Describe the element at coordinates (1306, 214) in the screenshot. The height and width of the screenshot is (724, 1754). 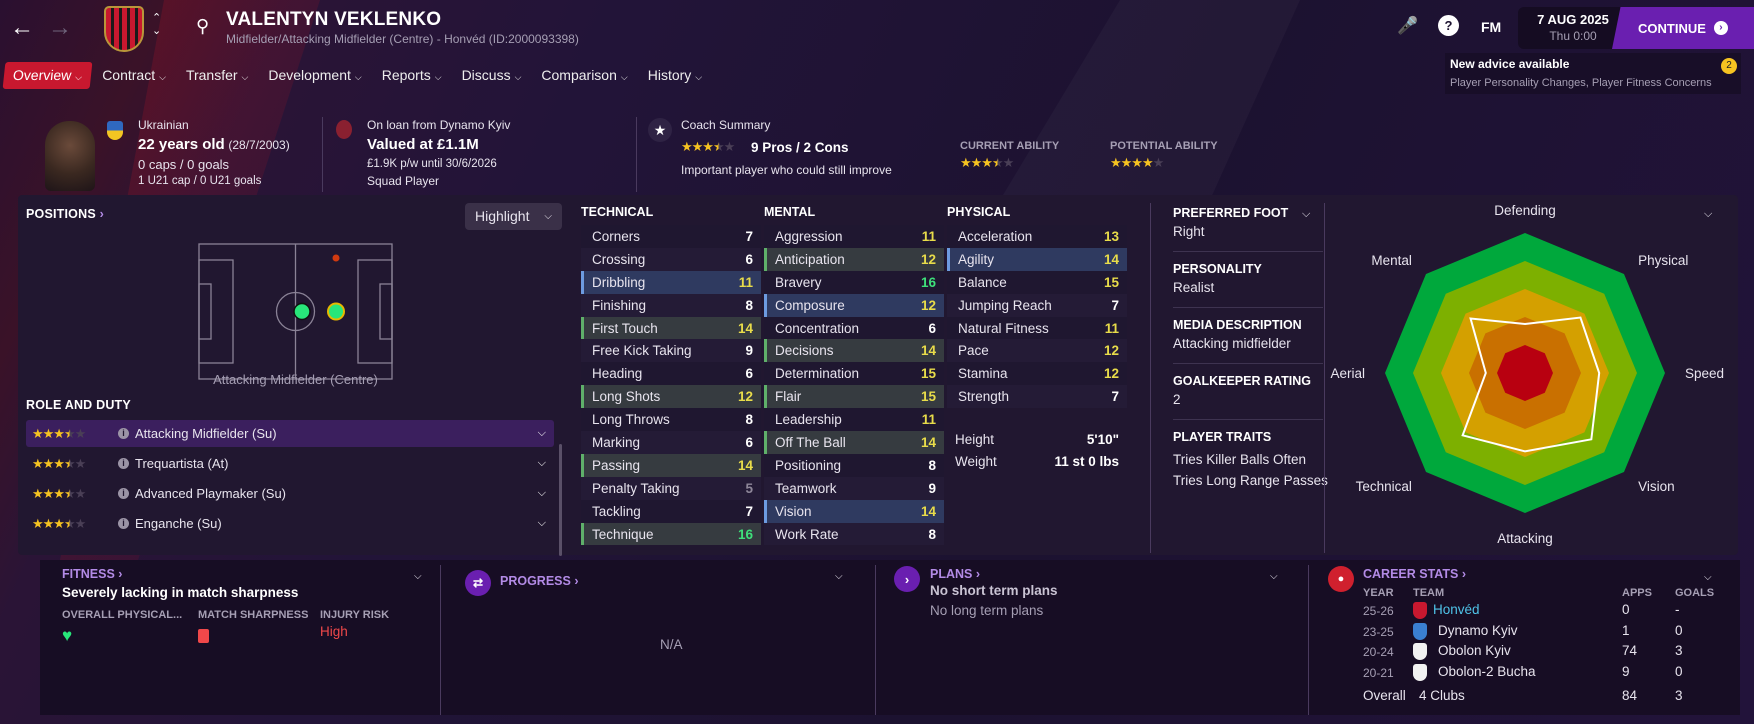
I see `details-dropdown-chevron: ⌵` at that location.